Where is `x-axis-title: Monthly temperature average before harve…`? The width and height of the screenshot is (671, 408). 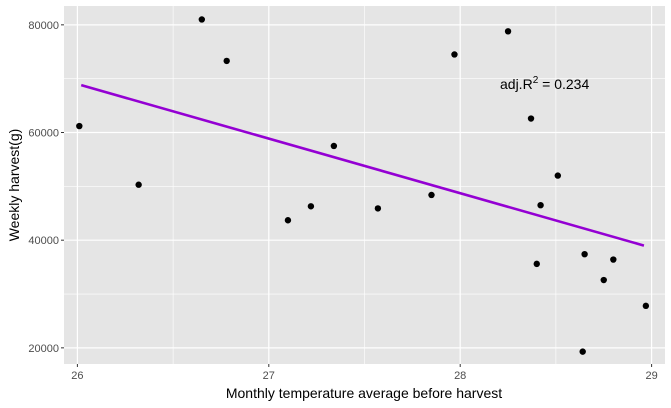
x-axis-title: Monthly temperature average before harve… is located at coordinates (364, 393).